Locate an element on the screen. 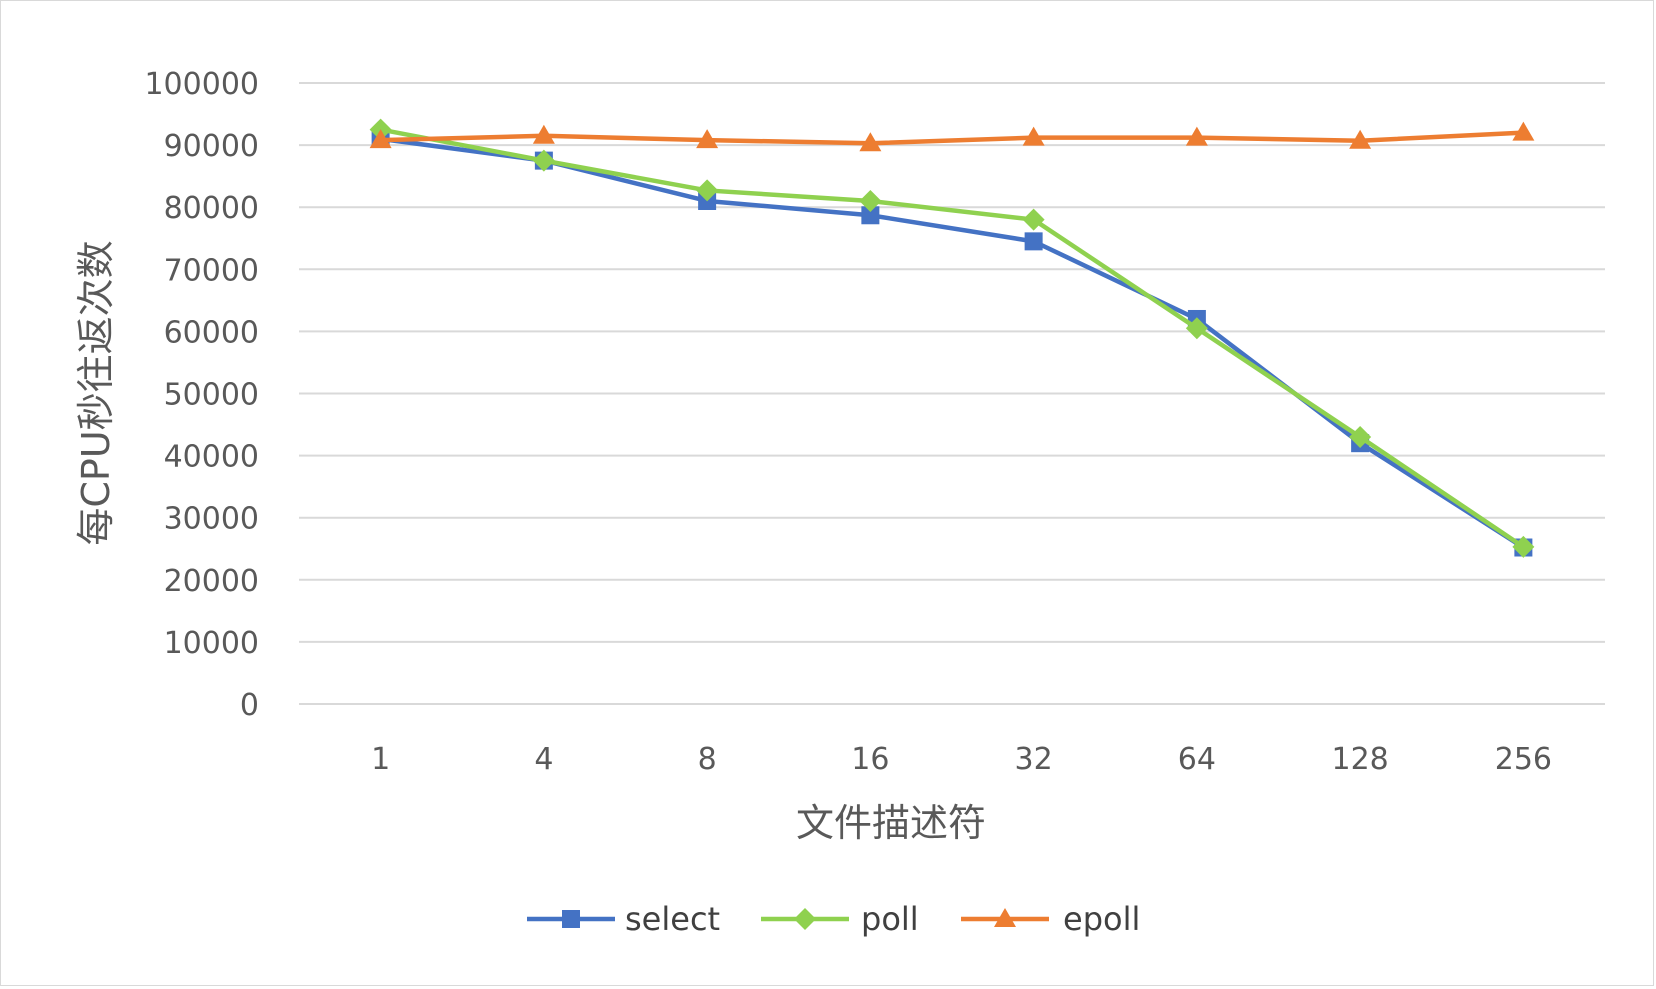 This screenshot has height=989, width=1656. legend-item-poll: poll is located at coordinates (840, 919).